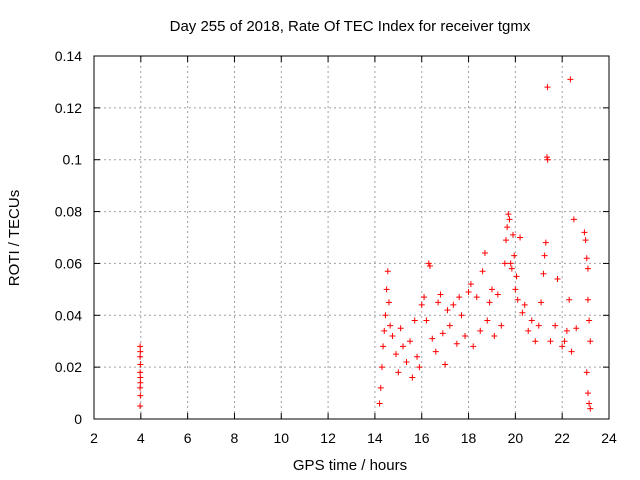 The height and width of the screenshot is (480, 640). Describe the element at coordinates (94, 438) in the screenshot. I see `x-tick-label: 2` at that location.